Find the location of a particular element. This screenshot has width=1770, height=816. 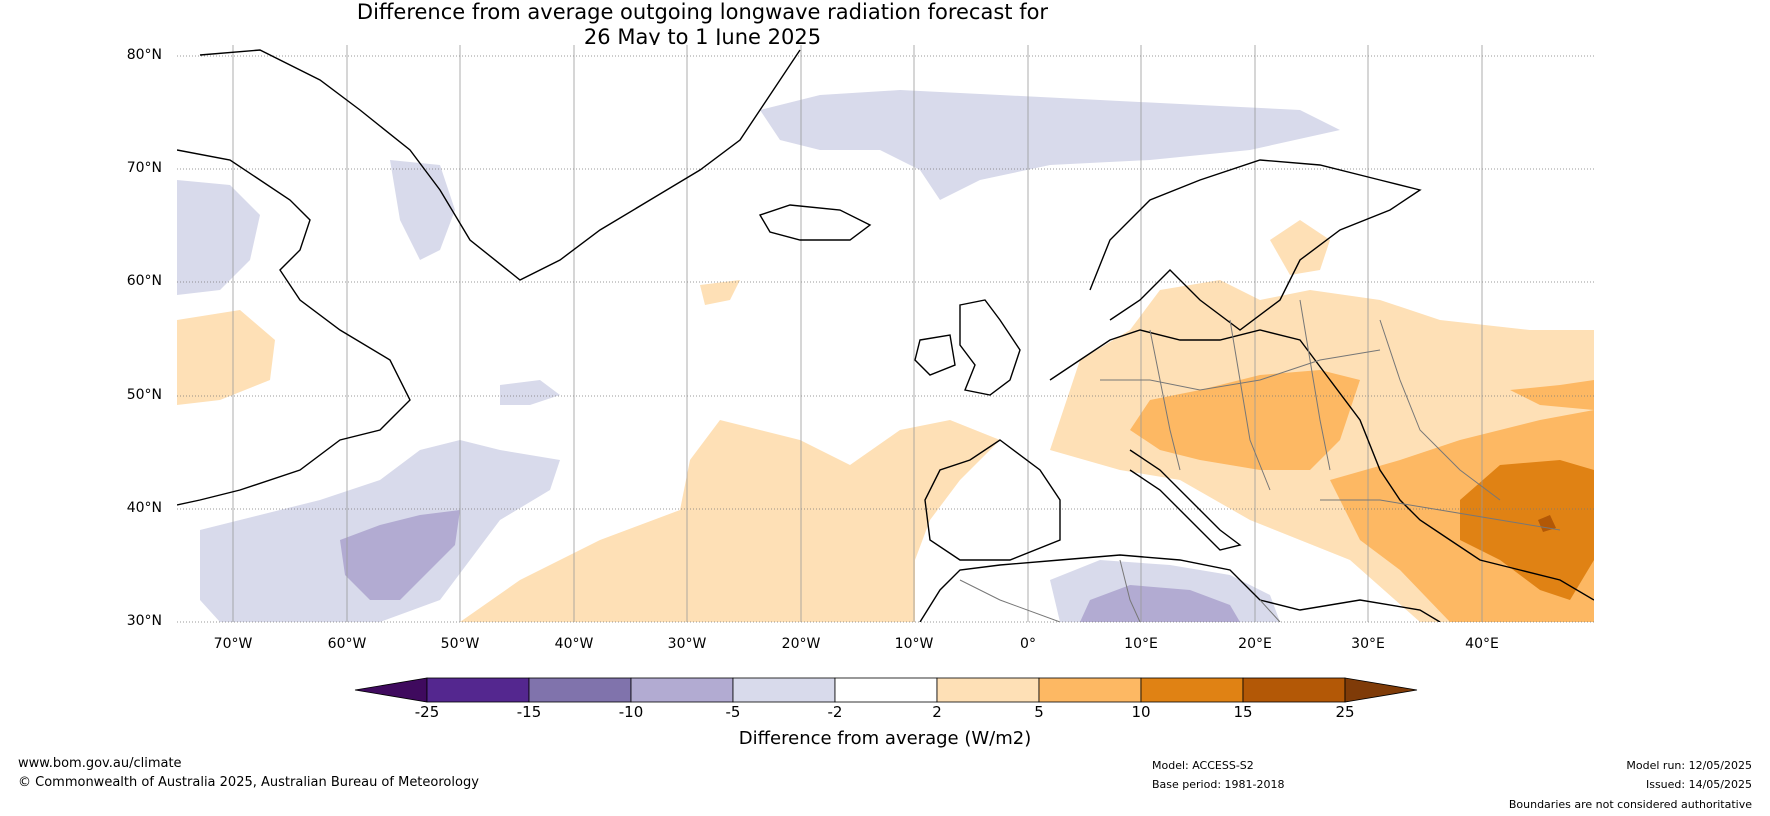

coastline-africa is located at coordinates (1180, 588).